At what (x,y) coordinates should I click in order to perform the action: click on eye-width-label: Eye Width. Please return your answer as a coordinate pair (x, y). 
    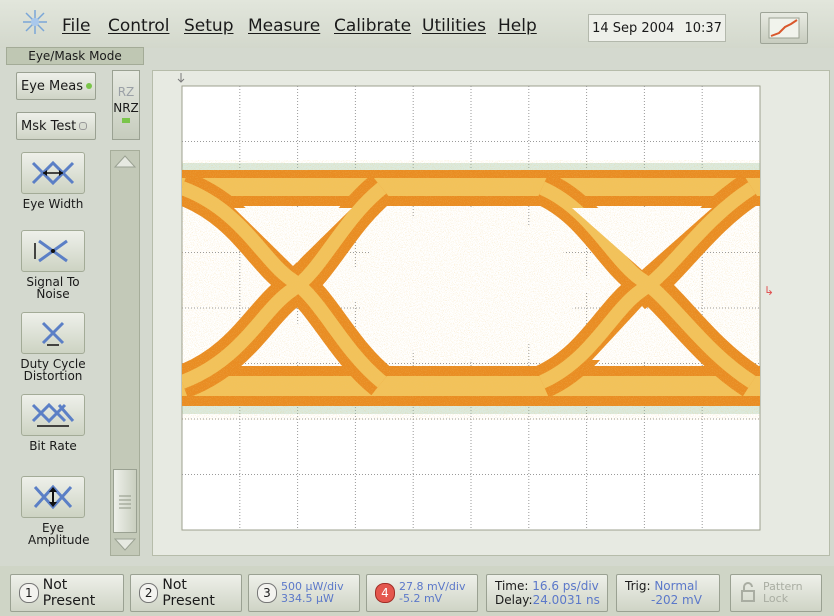
    Looking at the image, I should click on (53, 204).